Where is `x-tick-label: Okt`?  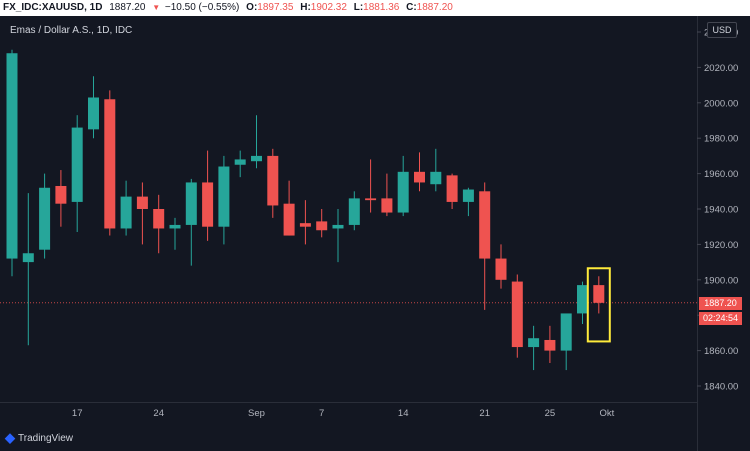 x-tick-label: Okt is located at coordinates (607, 413).